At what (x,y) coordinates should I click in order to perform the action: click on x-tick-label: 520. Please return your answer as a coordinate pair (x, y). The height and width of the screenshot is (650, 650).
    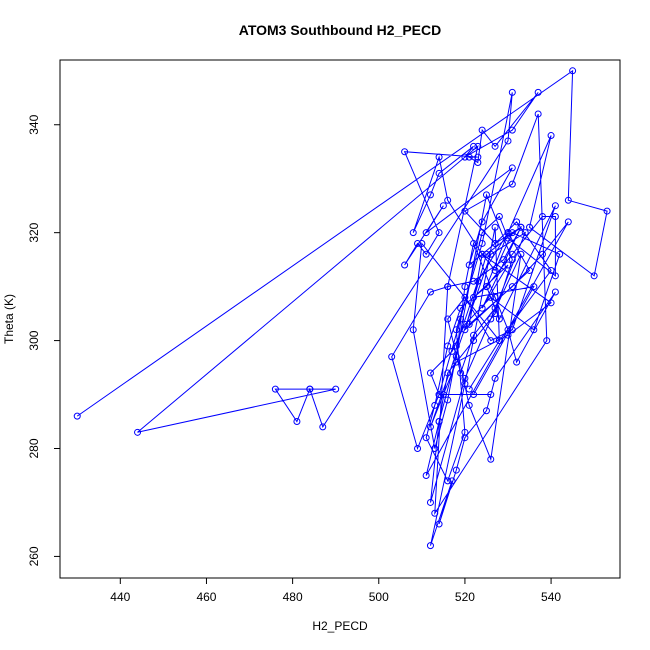
    Looking at the image, I should click on (465, 597).